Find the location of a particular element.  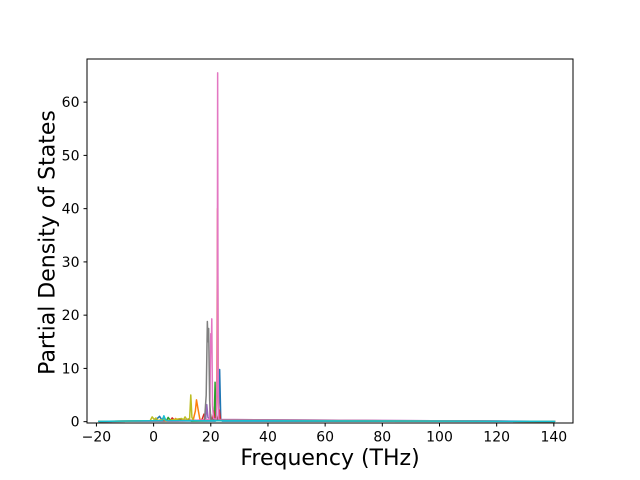

x-tick-label: 20 is located at coordinates (211, 438).